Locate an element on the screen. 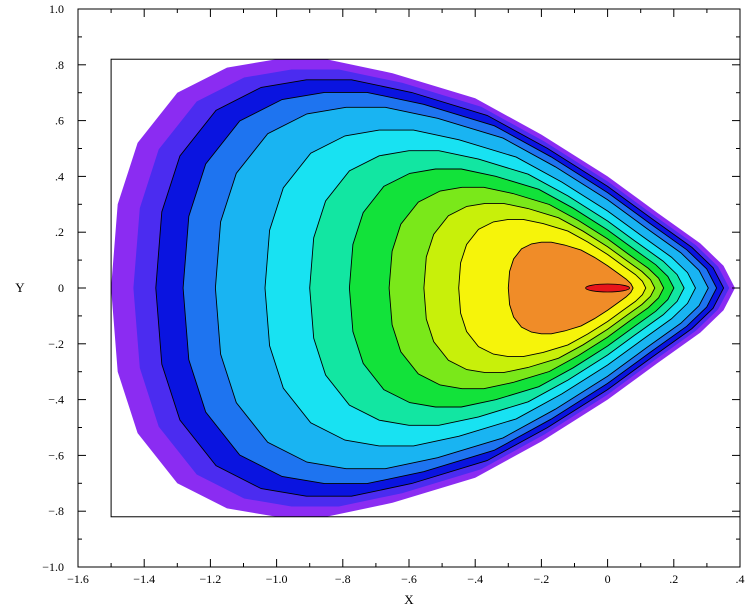 This screenshot has width=746, height=611. x-tick-label: −.2 is located at coordinates (542, 579).